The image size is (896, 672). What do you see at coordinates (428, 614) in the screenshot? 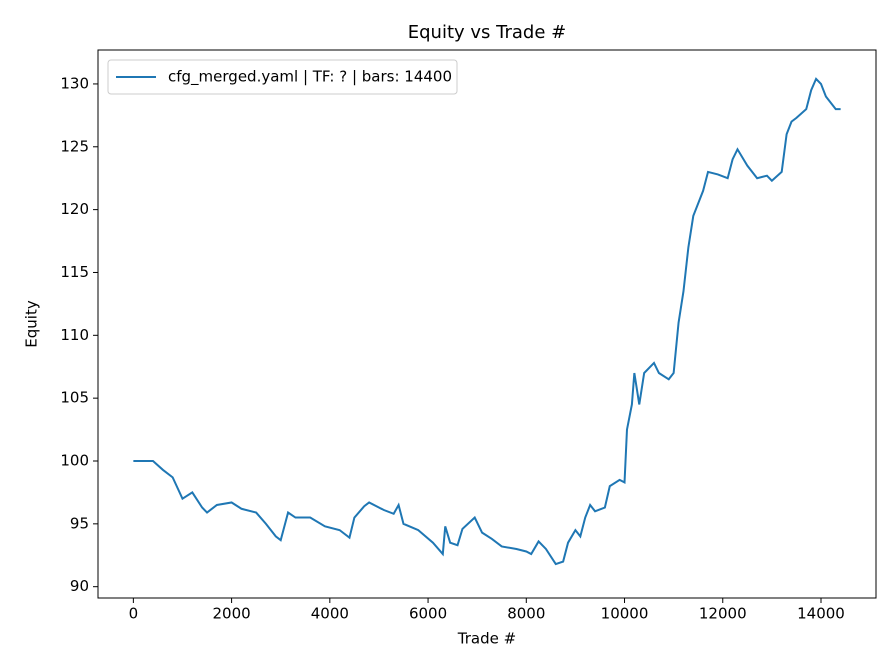
I see `x-tick-label: 6000` at bounding box center [428, 614].